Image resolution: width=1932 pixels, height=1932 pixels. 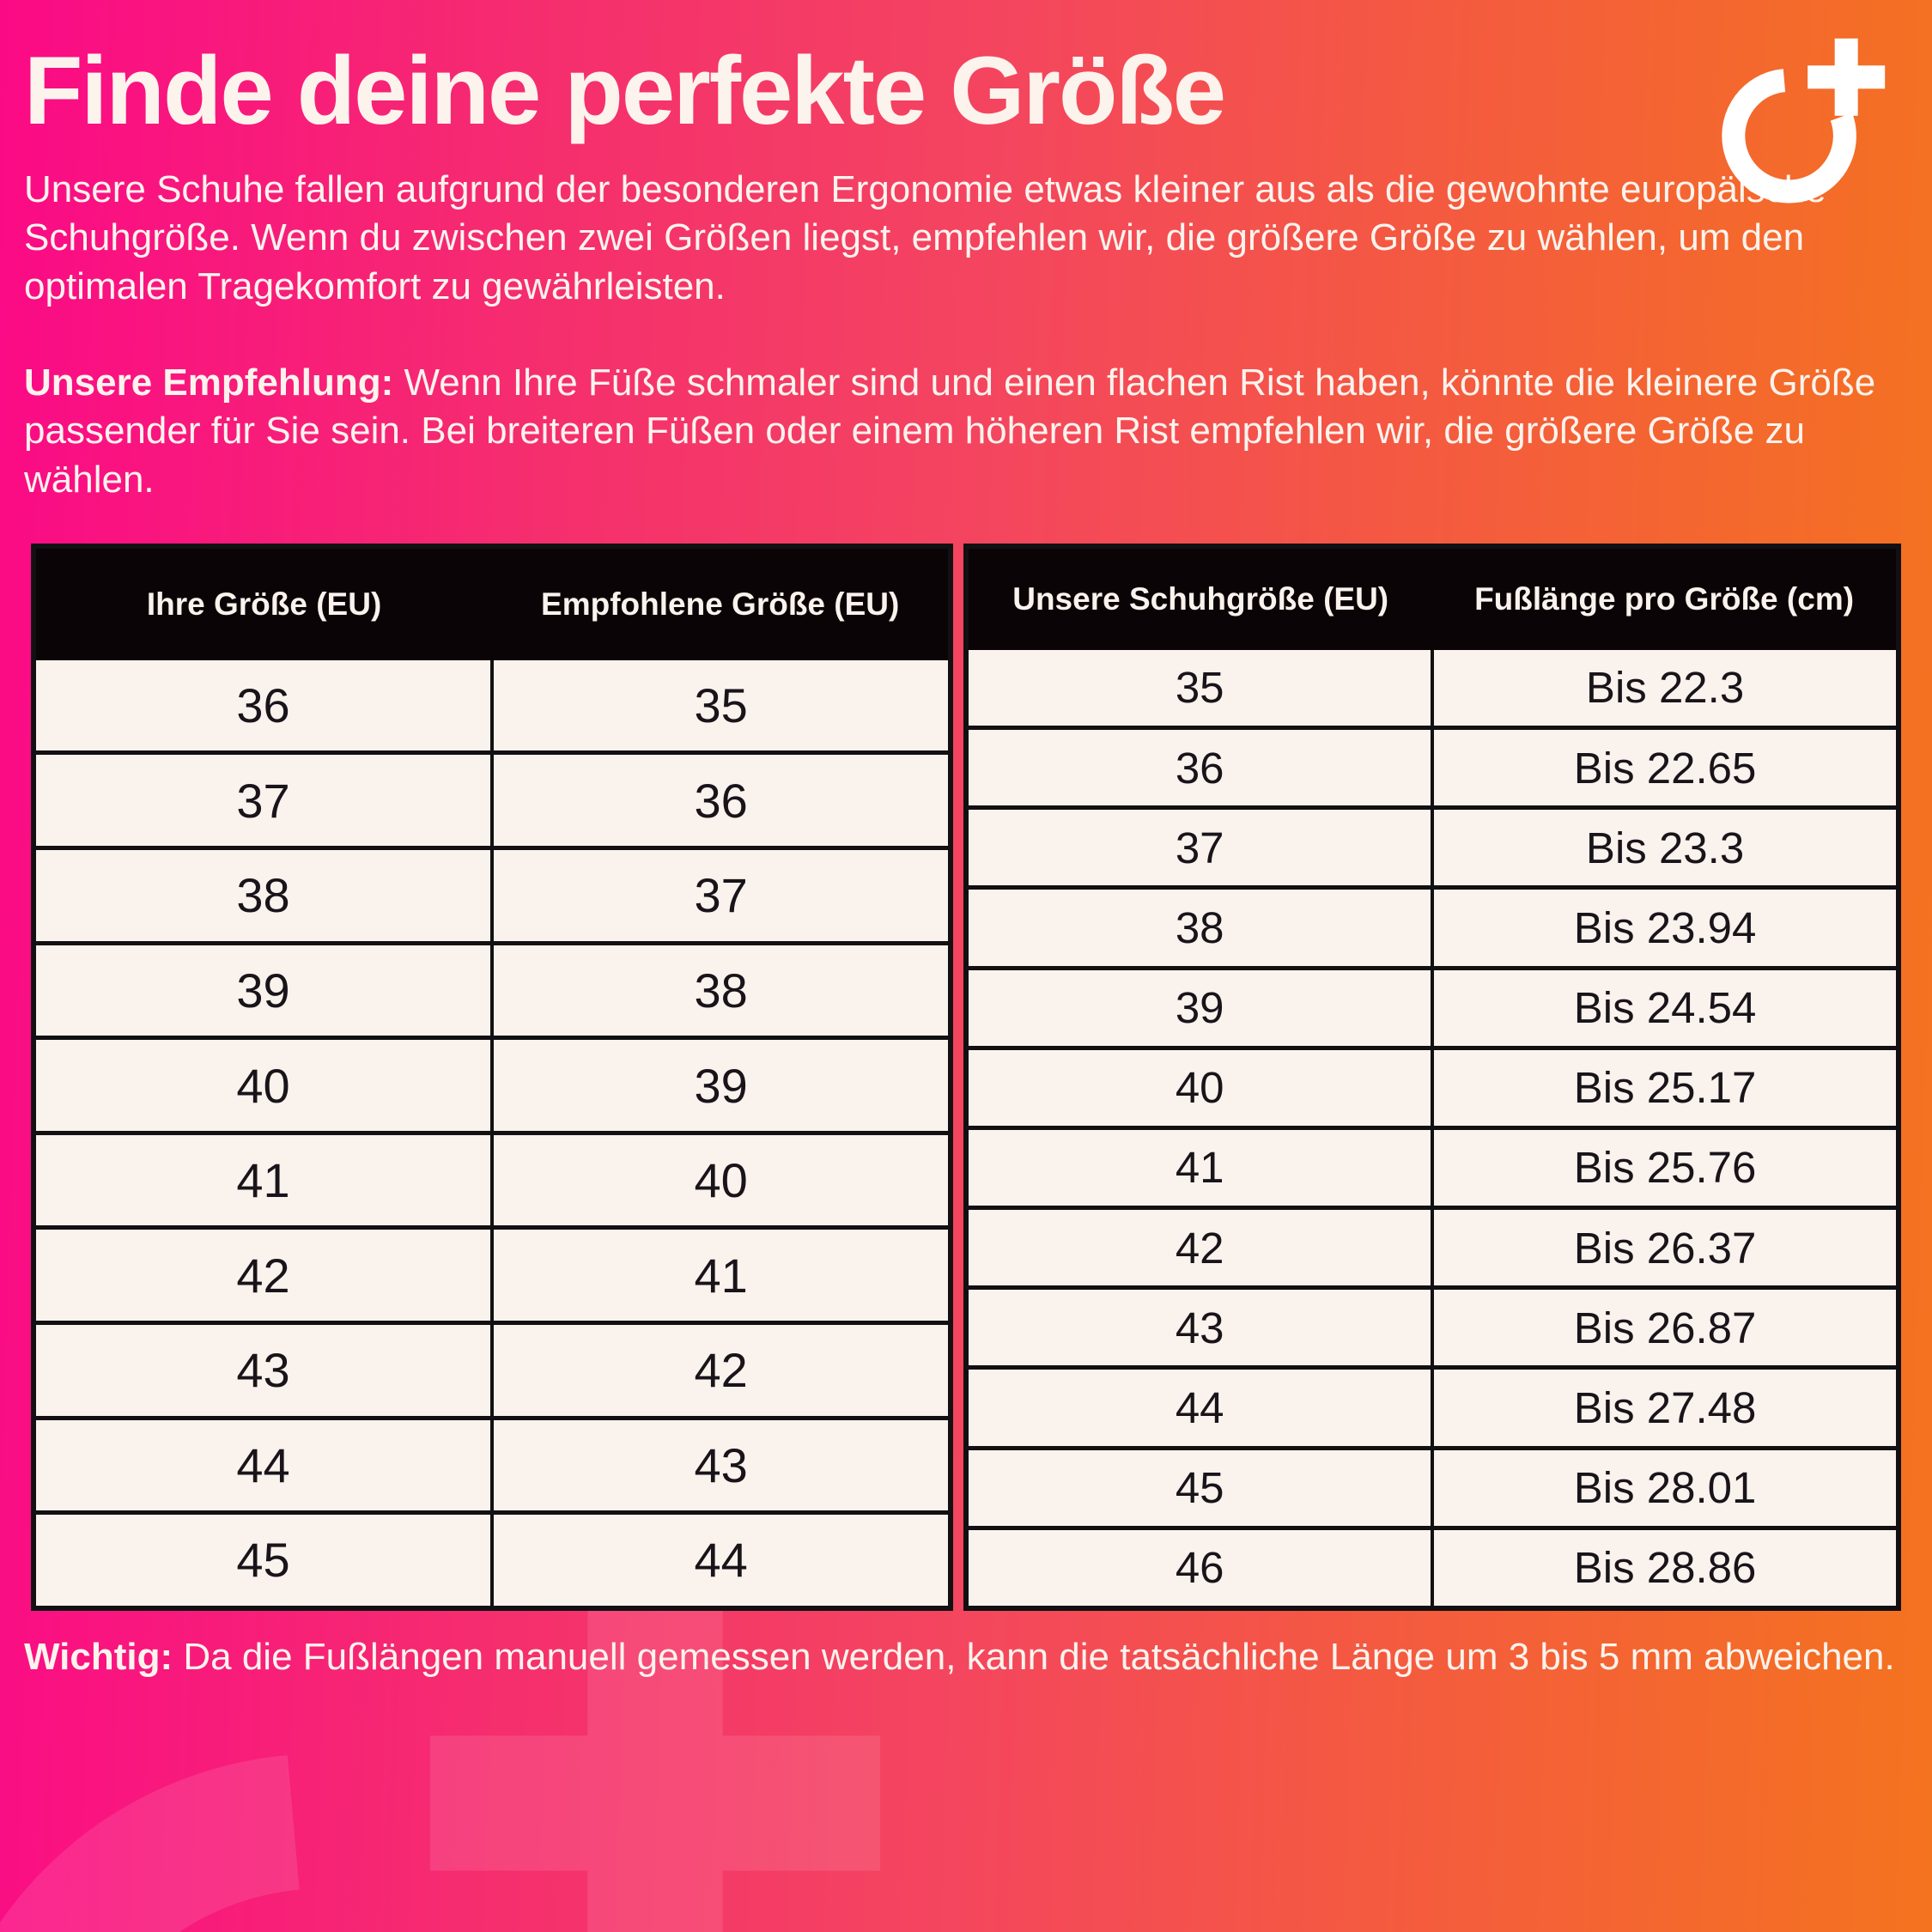 I want to click on table-row: 39 38, so click(x=492, y=988).